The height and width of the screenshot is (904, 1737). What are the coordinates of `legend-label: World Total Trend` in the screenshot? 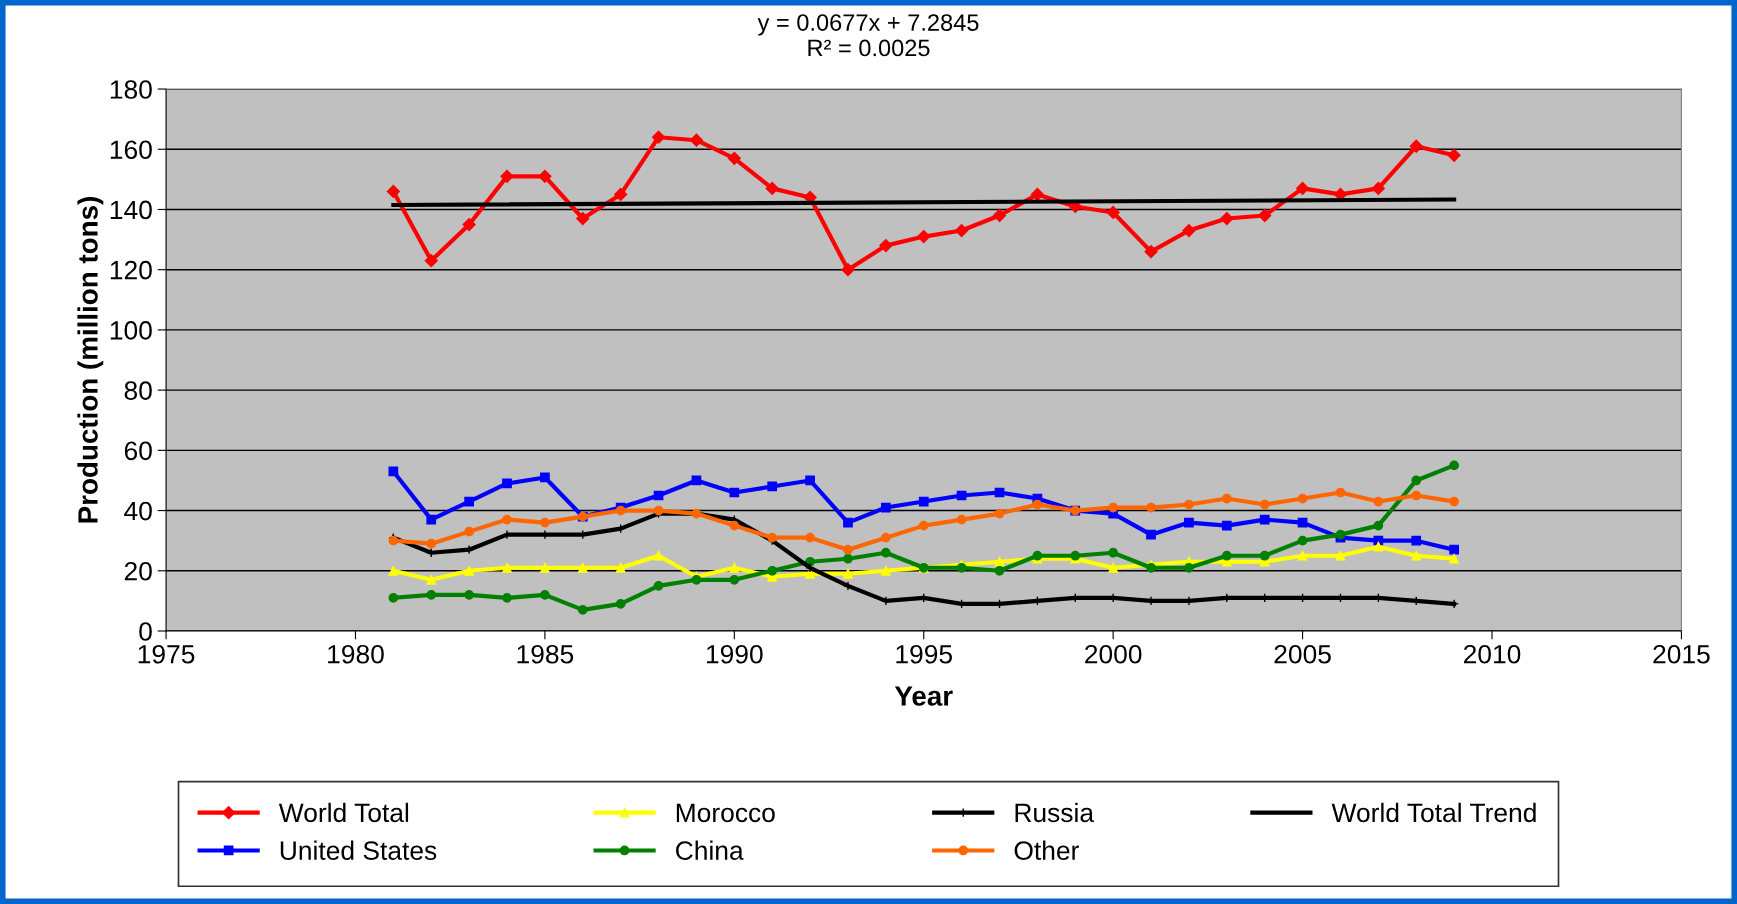 It's located at (1433, 812).